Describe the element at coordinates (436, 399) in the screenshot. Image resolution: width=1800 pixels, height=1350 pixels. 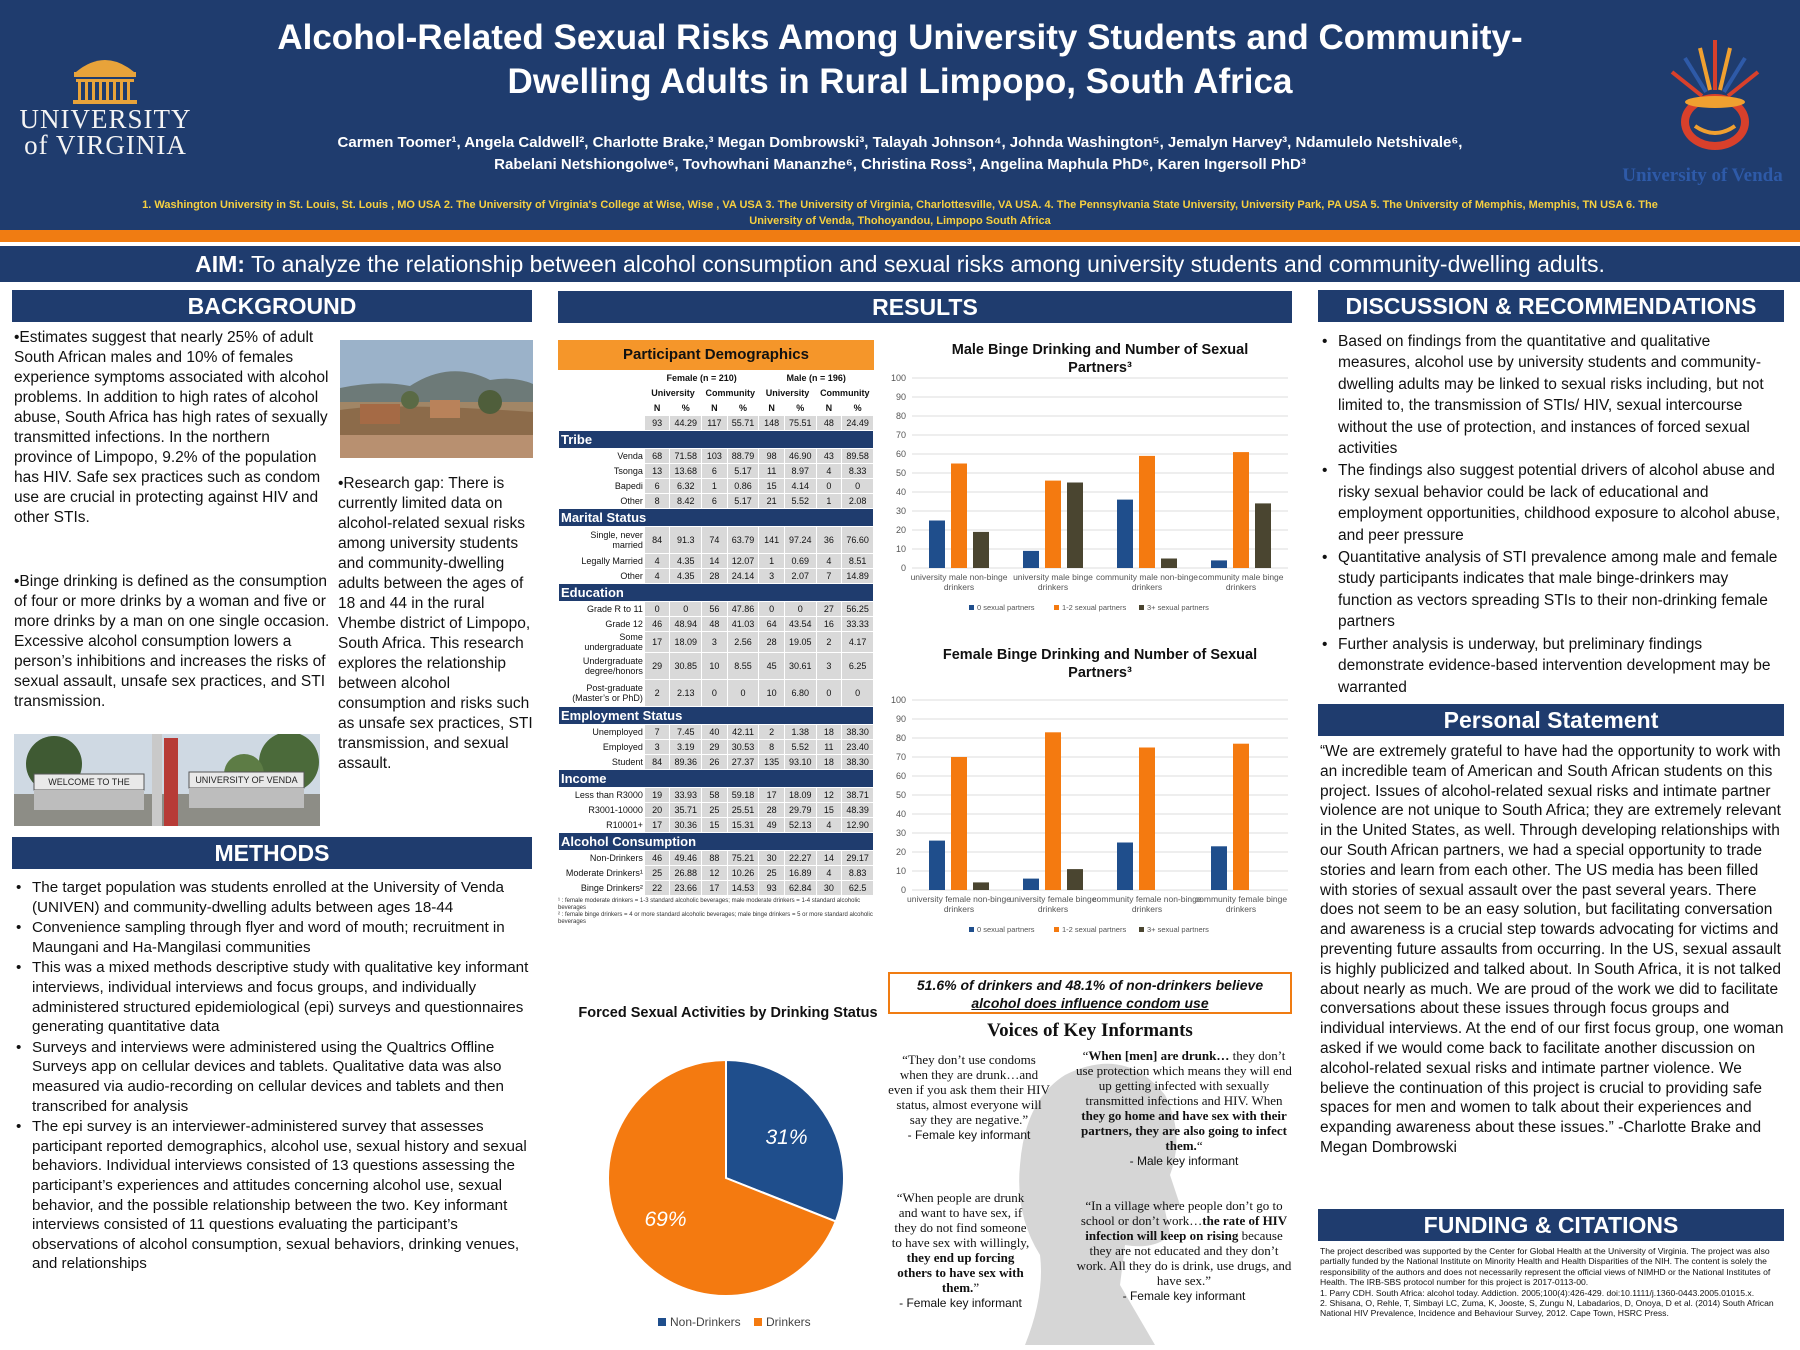
I see `landscape-photo` at that location.